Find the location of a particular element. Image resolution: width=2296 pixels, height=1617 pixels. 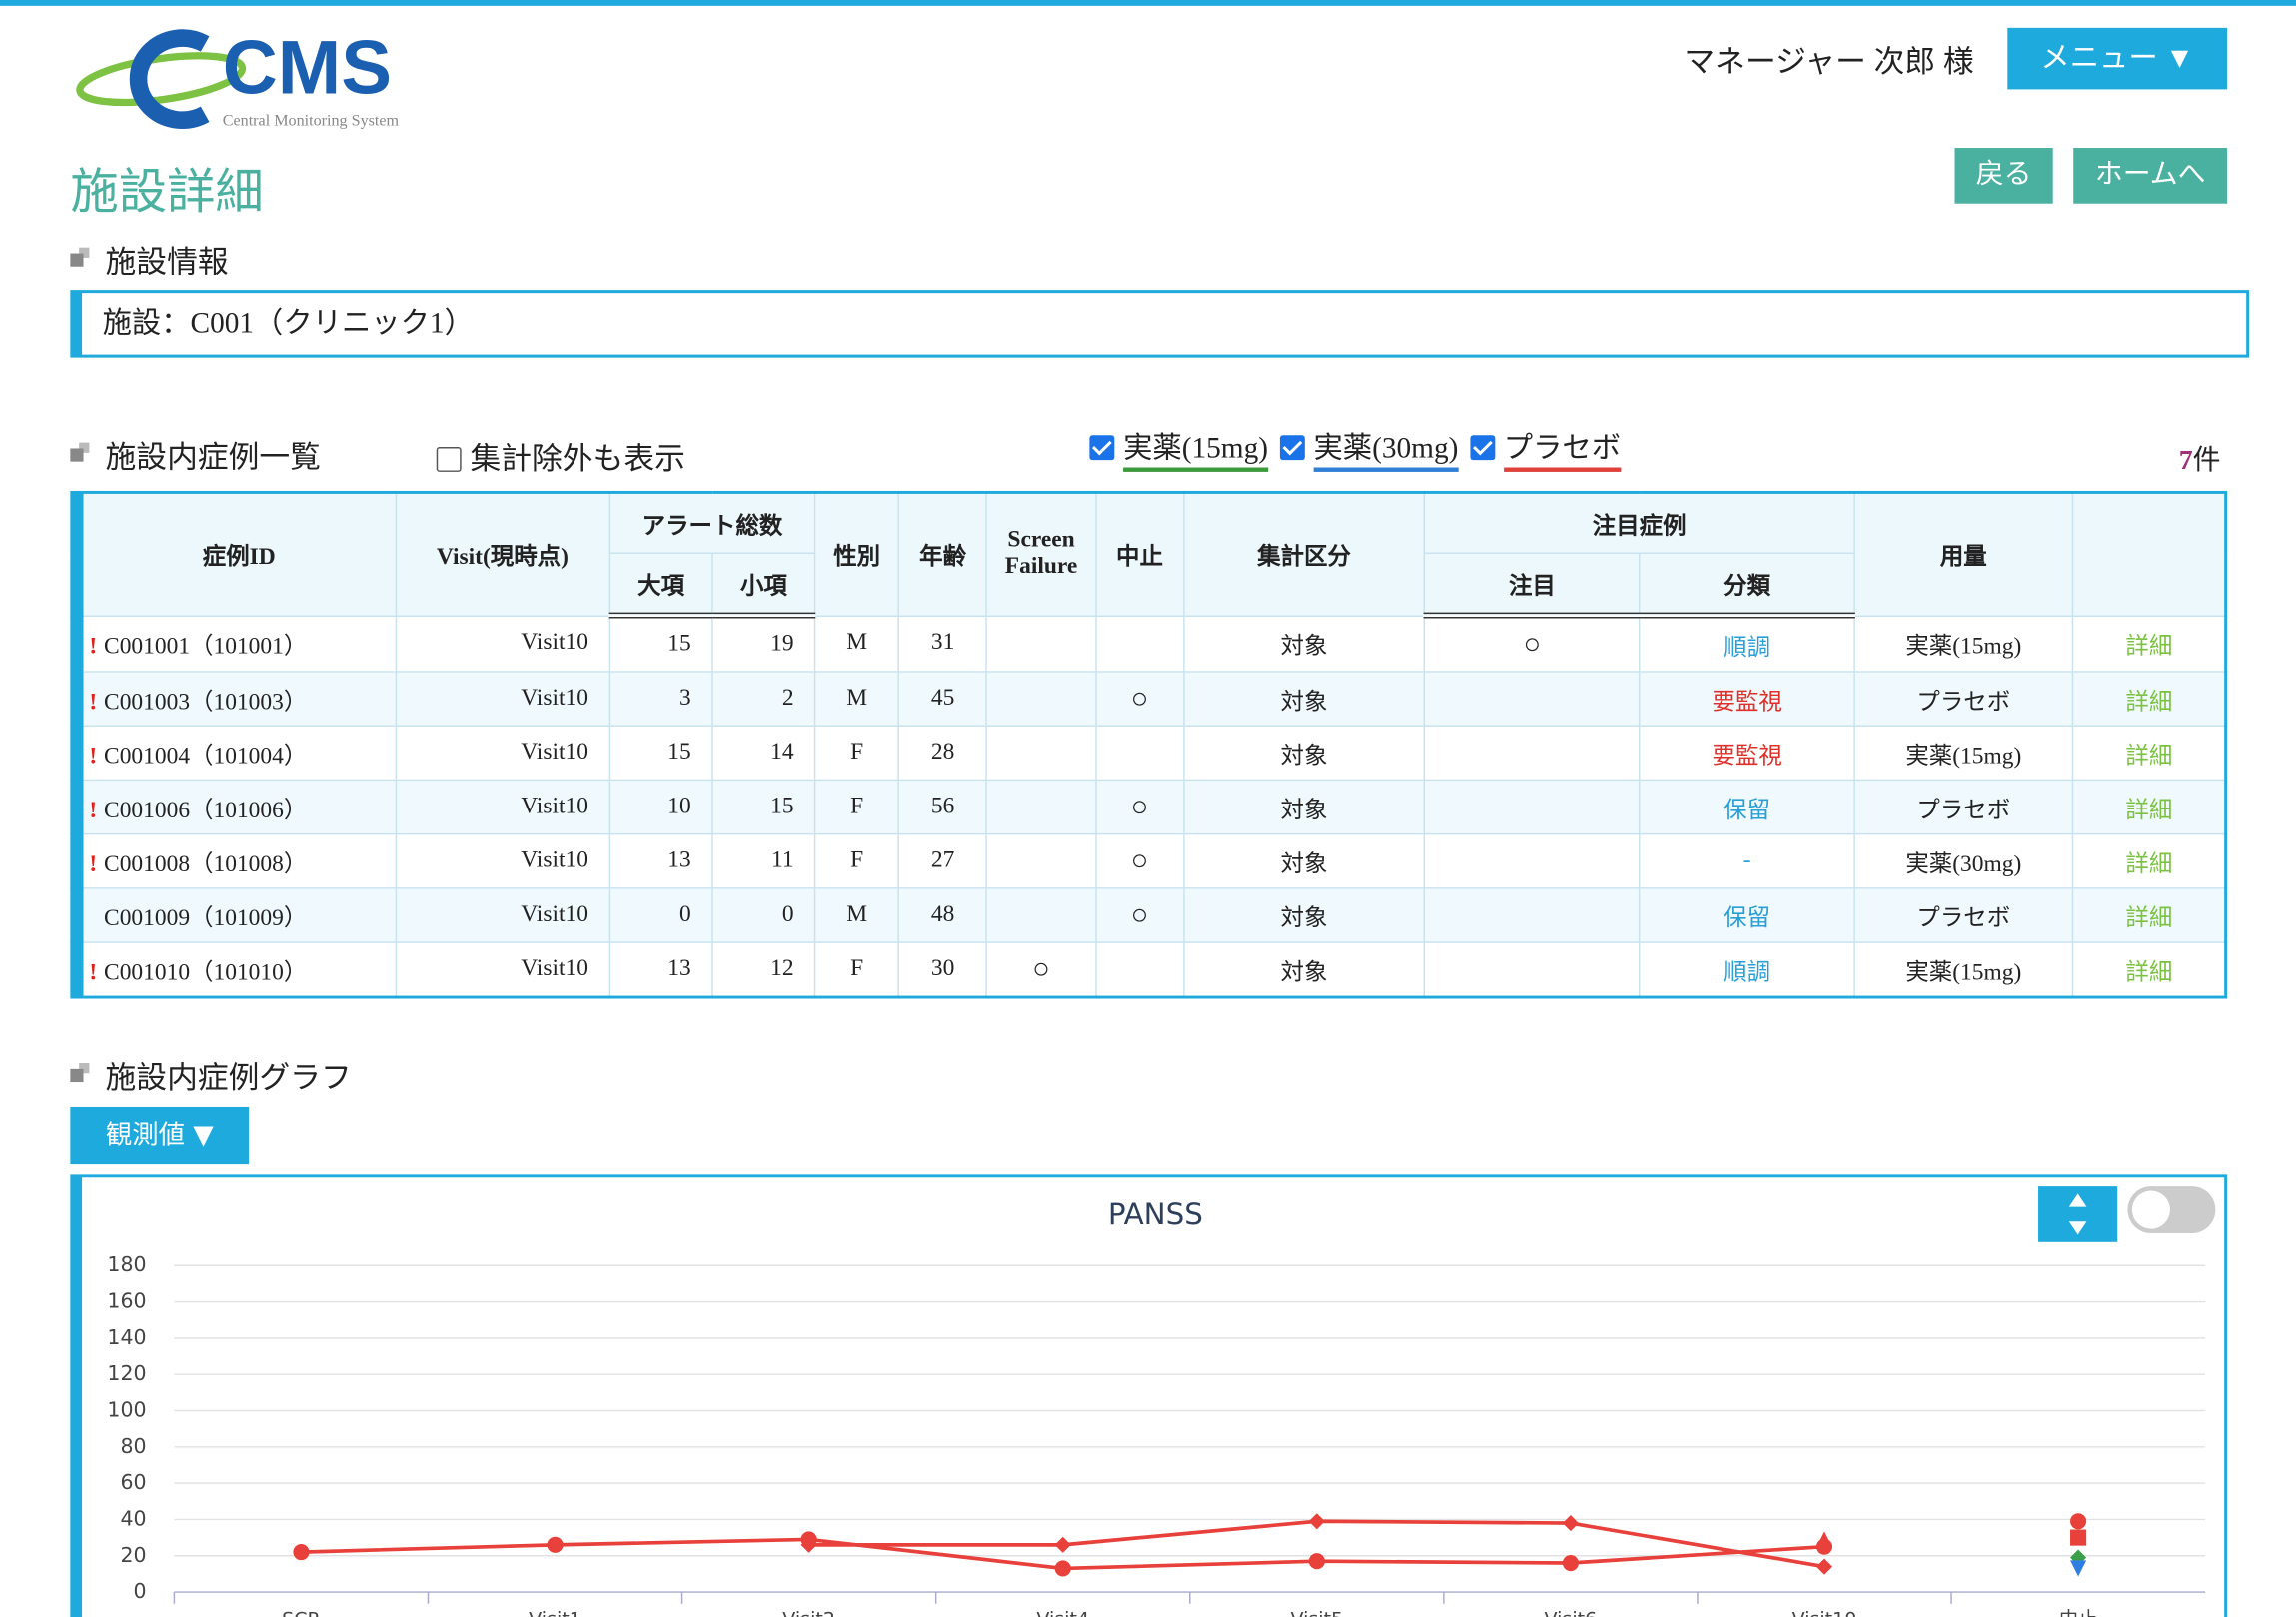

y-tick-label: 0 is located at coordinates (140, 1591).